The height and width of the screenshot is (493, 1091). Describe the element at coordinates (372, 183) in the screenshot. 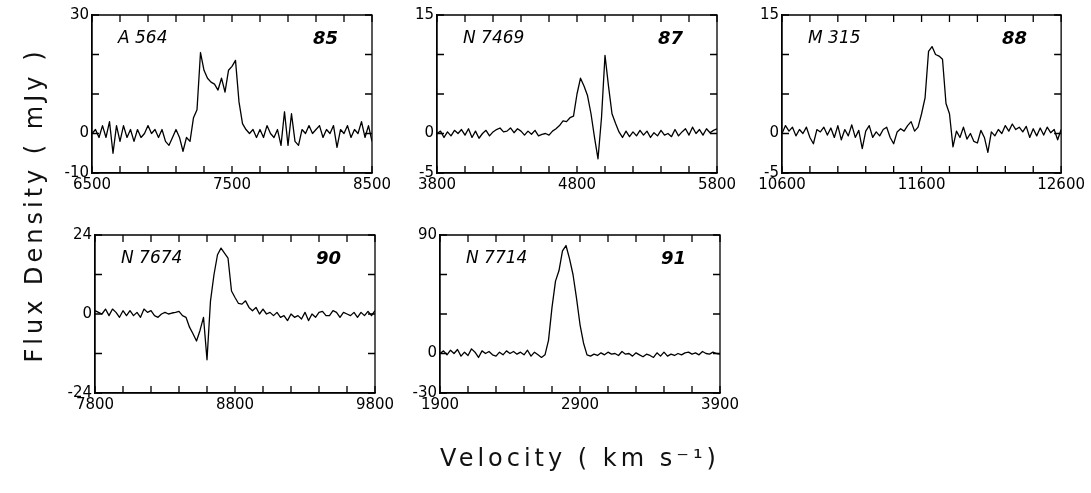

I see `x-tick-label: 8500` at that location.